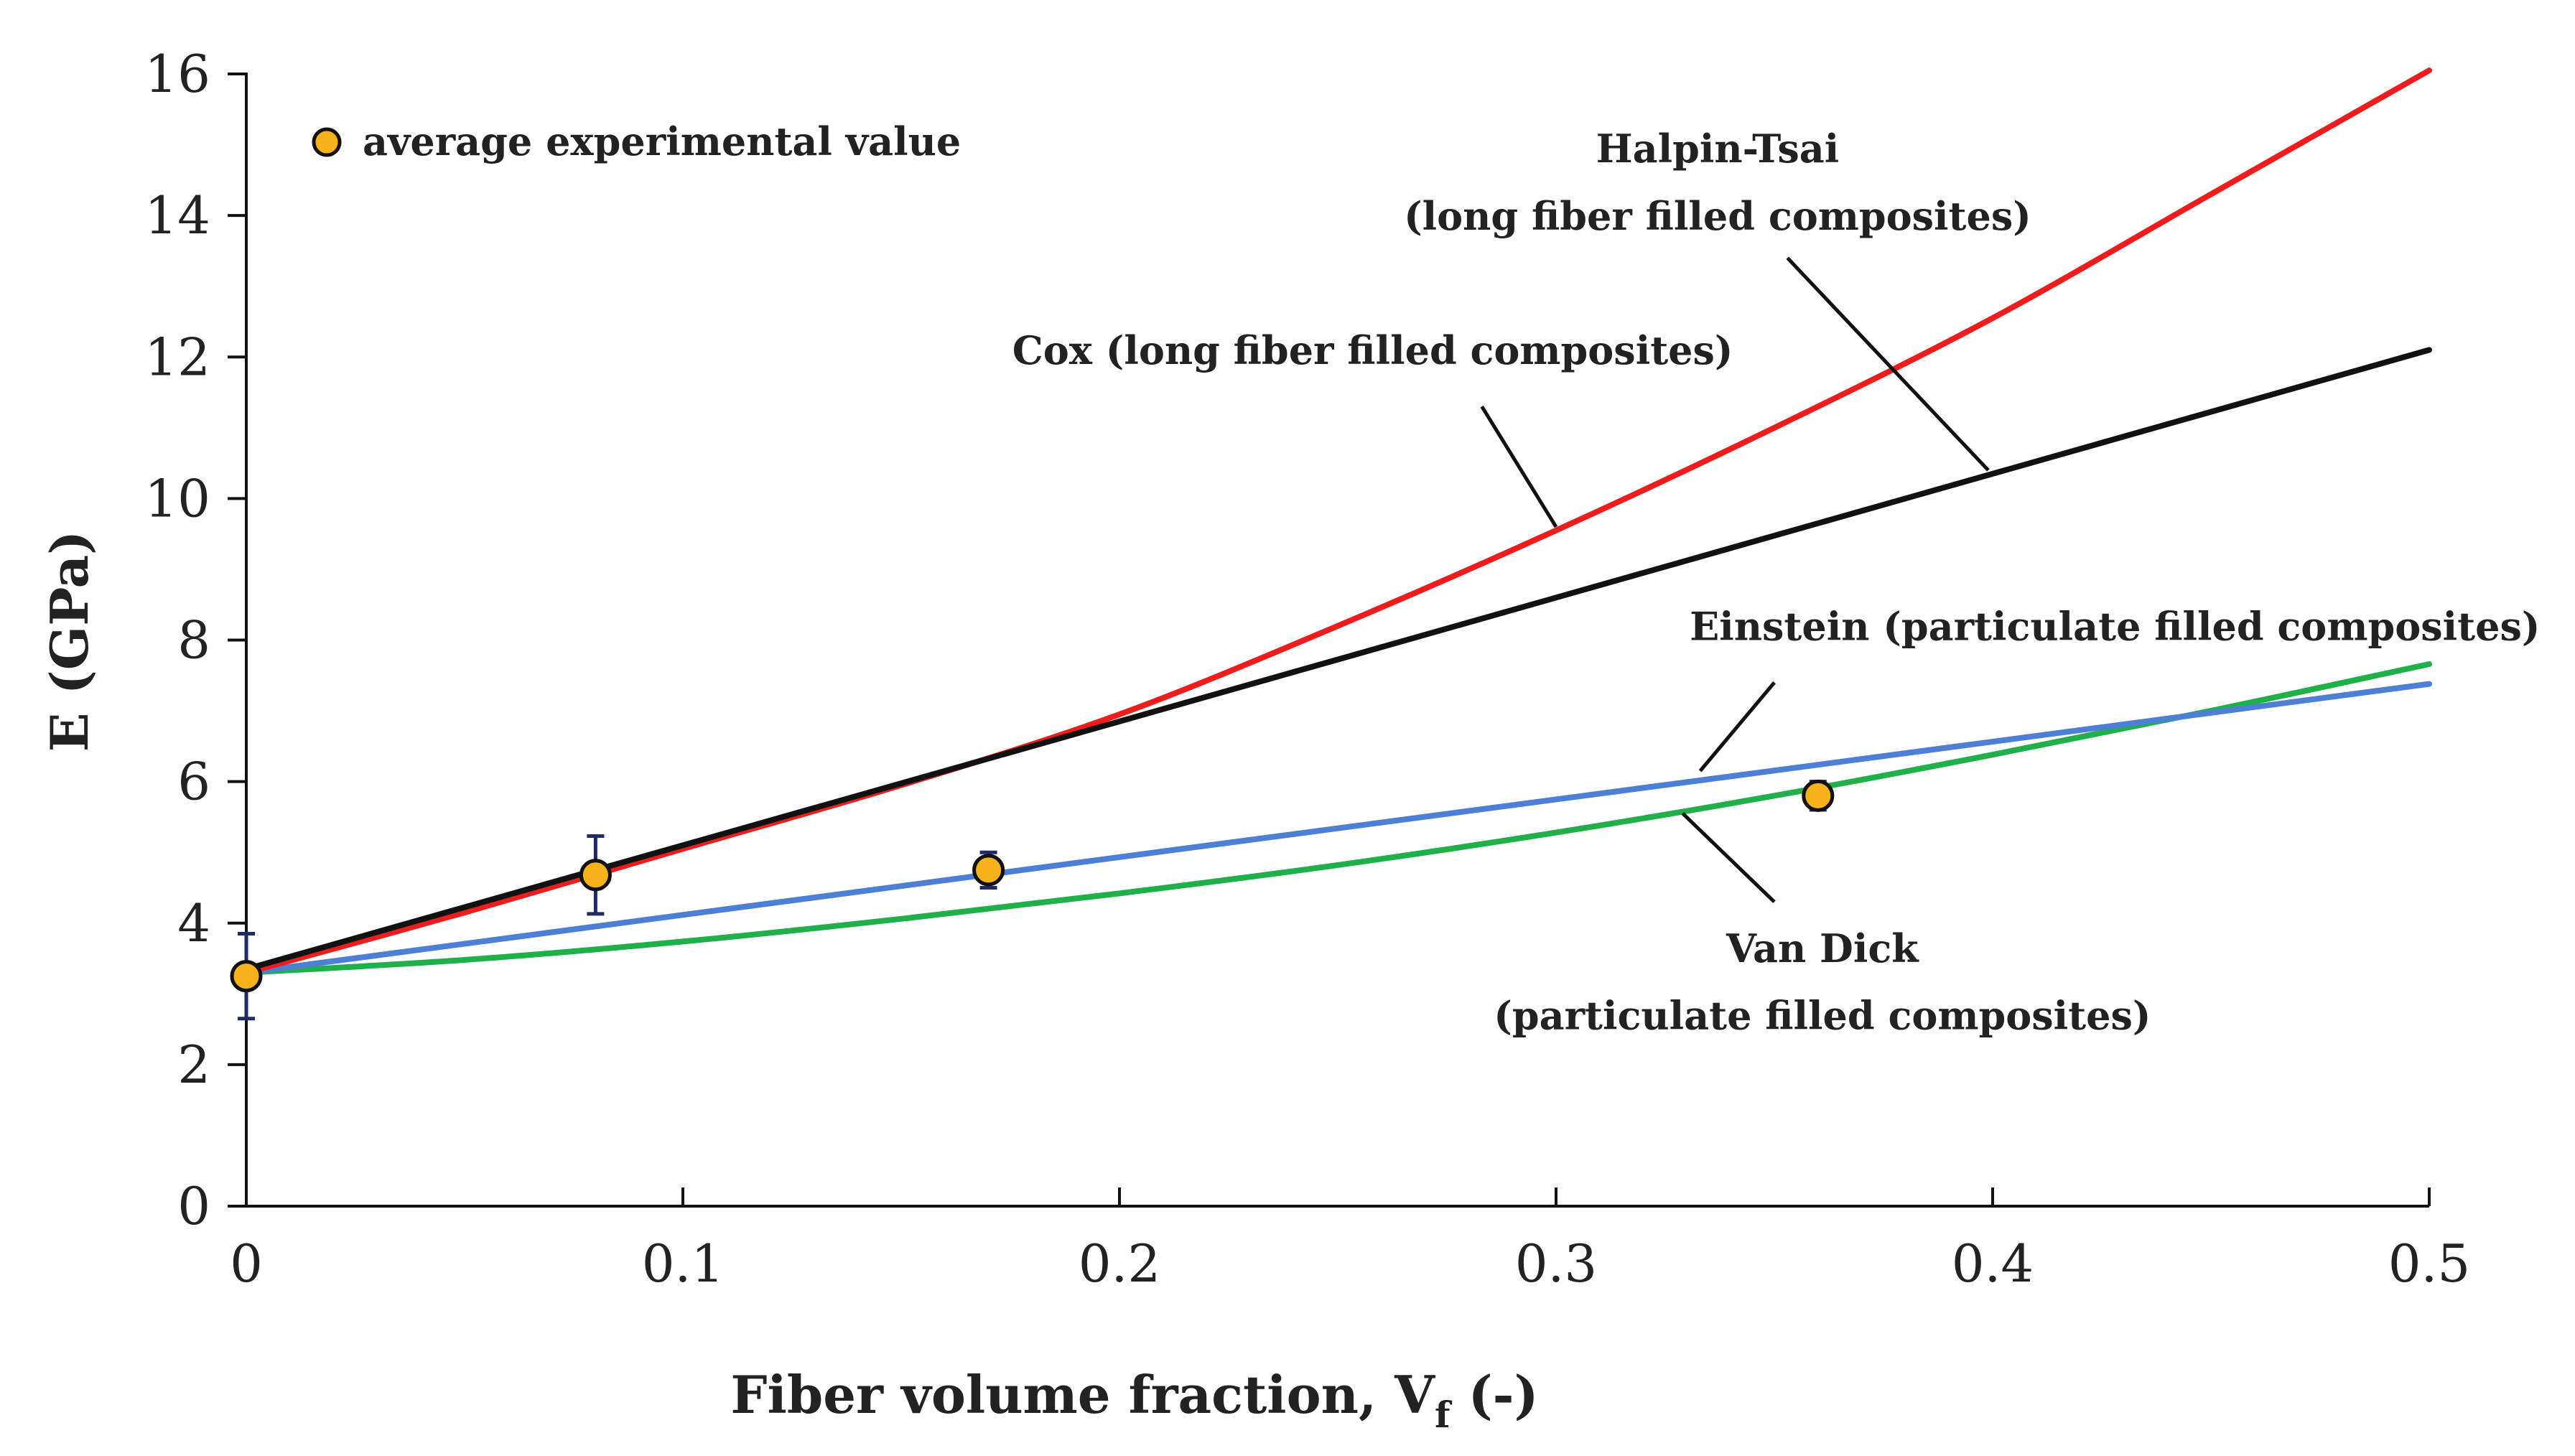 This screenshot has height=1456, width=2575. What do you see at coordinates (246, 1263) in the screenshot?
I see `x-tick-label: 0` at bounding box center [246, 1263].